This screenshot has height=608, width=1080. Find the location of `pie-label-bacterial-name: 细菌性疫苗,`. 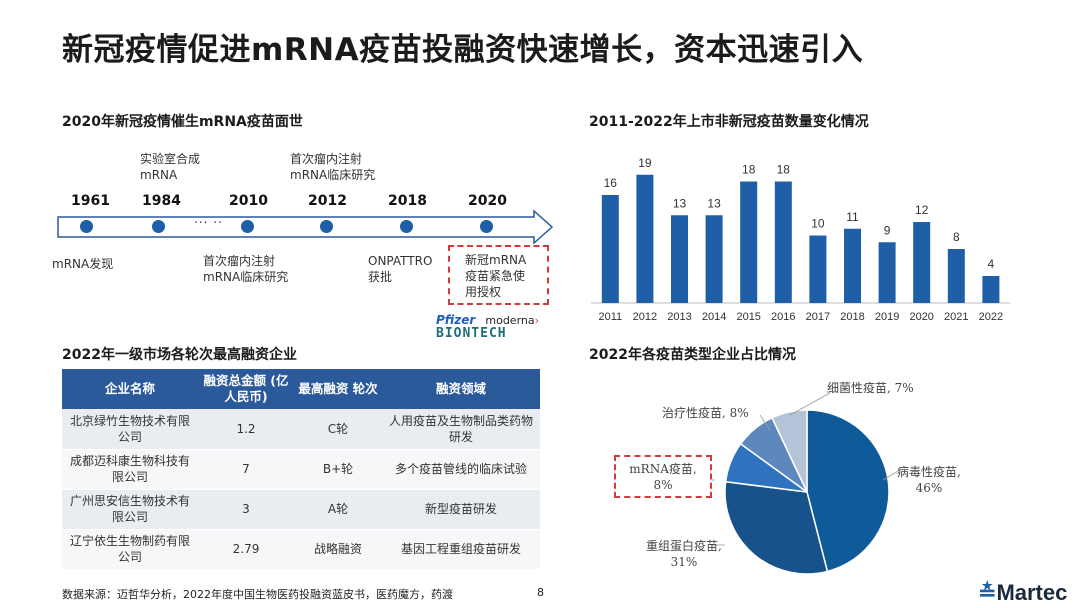

pie-label-bacterial-name: 细菌性疫苗, is located at coordinates (859, 388).